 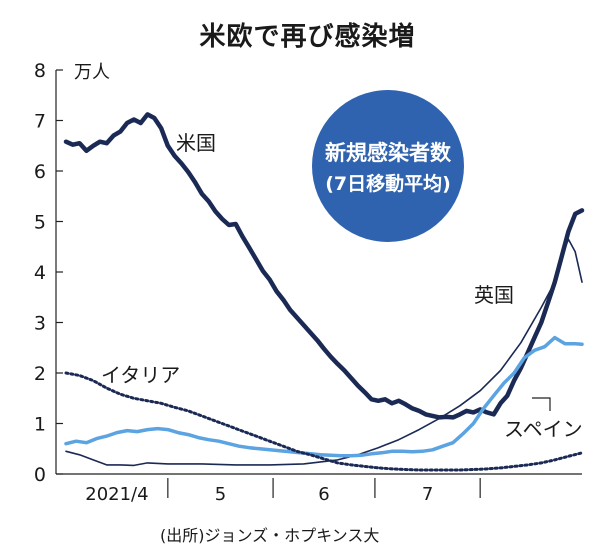 What do you see at coordinates (40, 425) in the screenshot?
I see `y-tick-label-1: 1` at bounding box center [40, 425].